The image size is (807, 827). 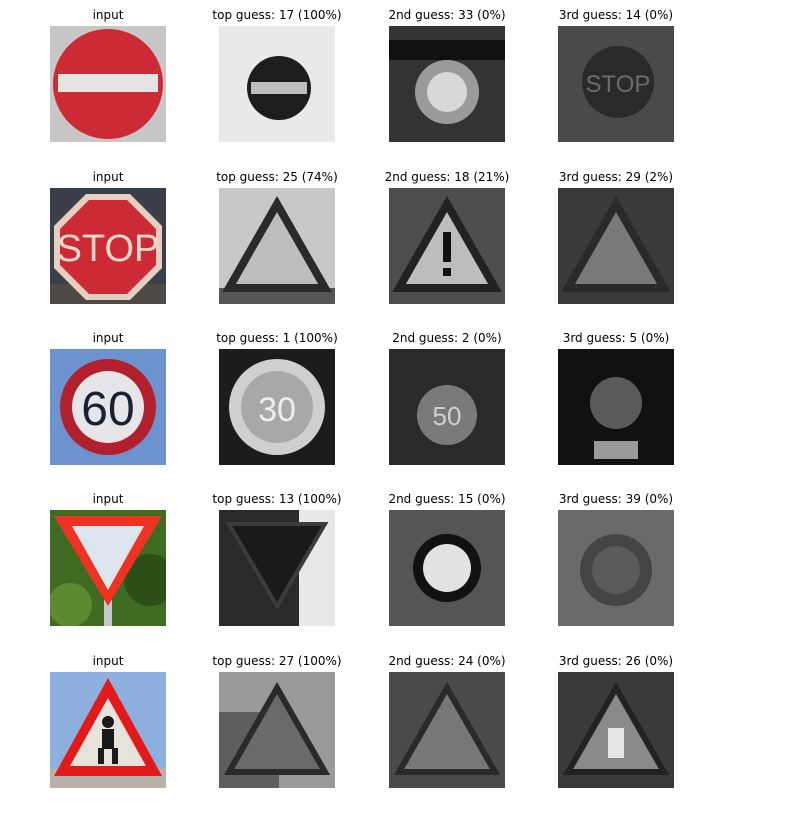 I want to click on second-guess-image: 50, so click(x=447, y=407).